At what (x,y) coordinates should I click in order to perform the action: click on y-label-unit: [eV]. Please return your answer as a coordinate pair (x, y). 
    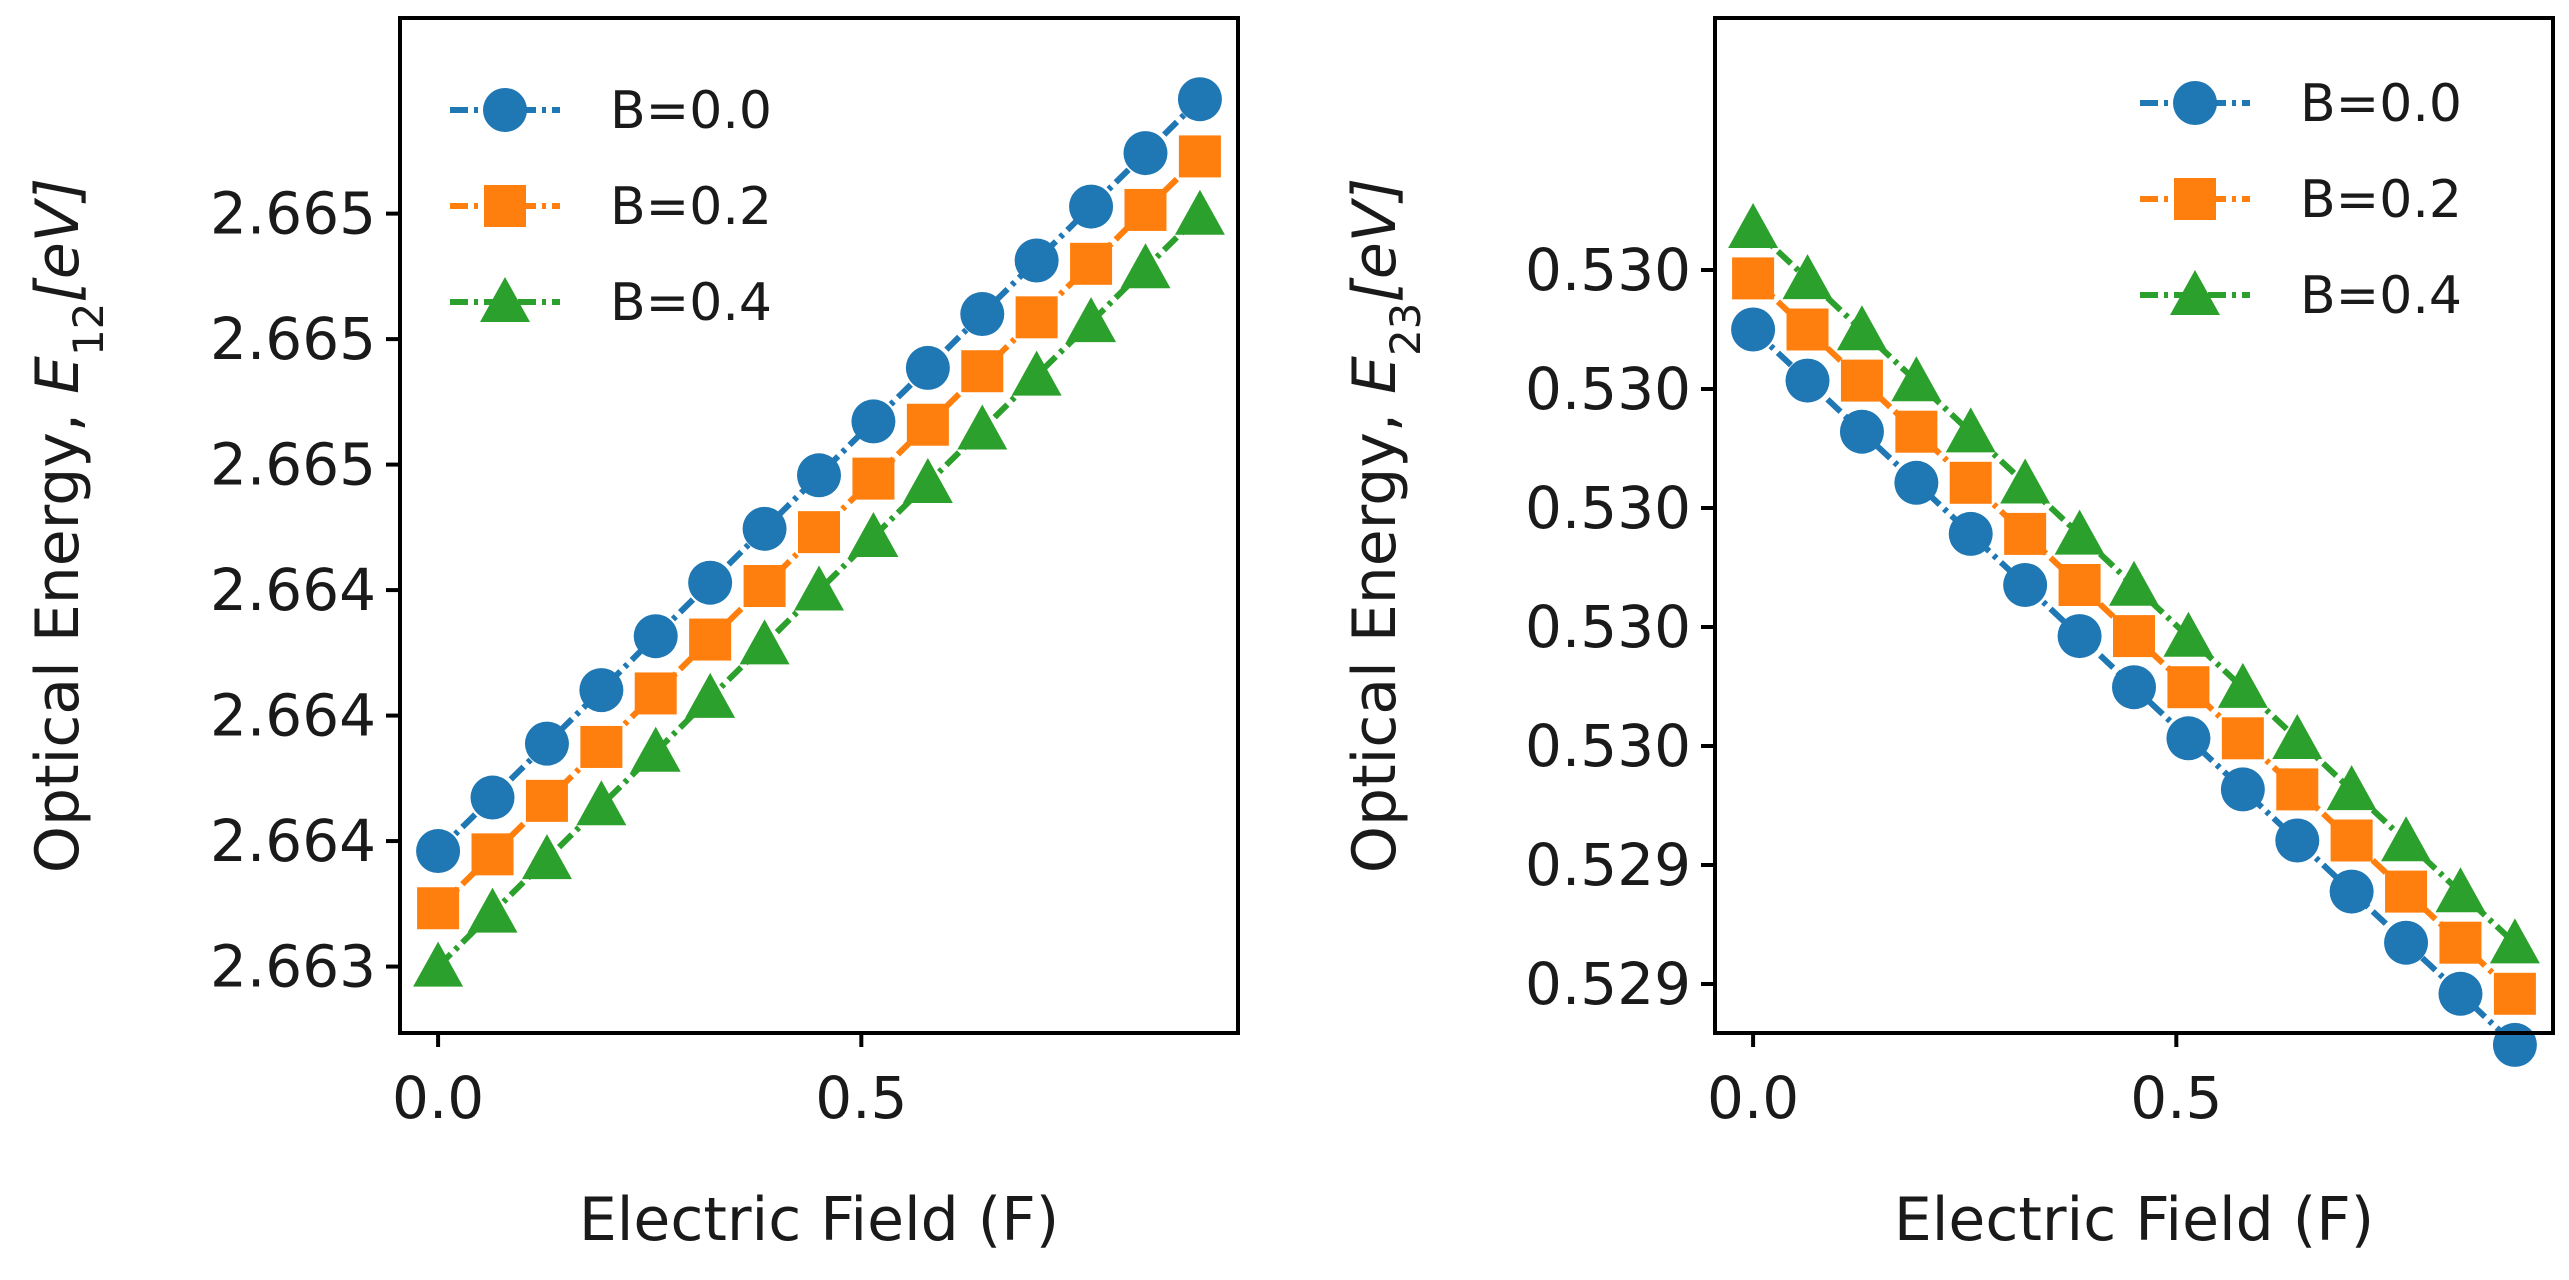
    Looking at the image, I should click on (1375, 240).